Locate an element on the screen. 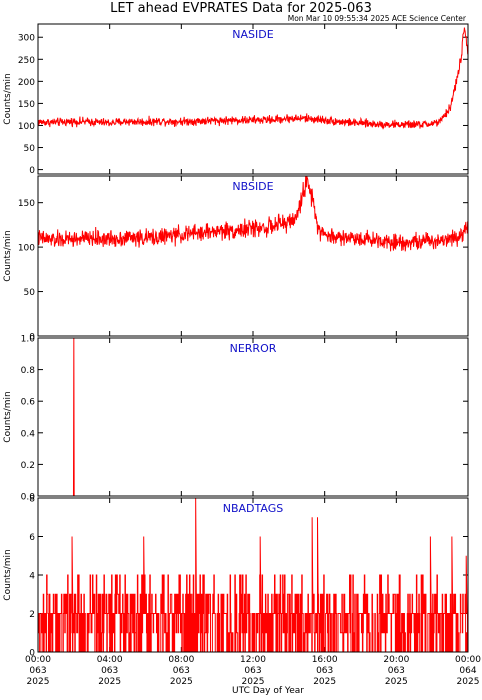 This screenshot has width=482, height=700. xtick-doy-5: 063 is located at coordinates (396, 671).